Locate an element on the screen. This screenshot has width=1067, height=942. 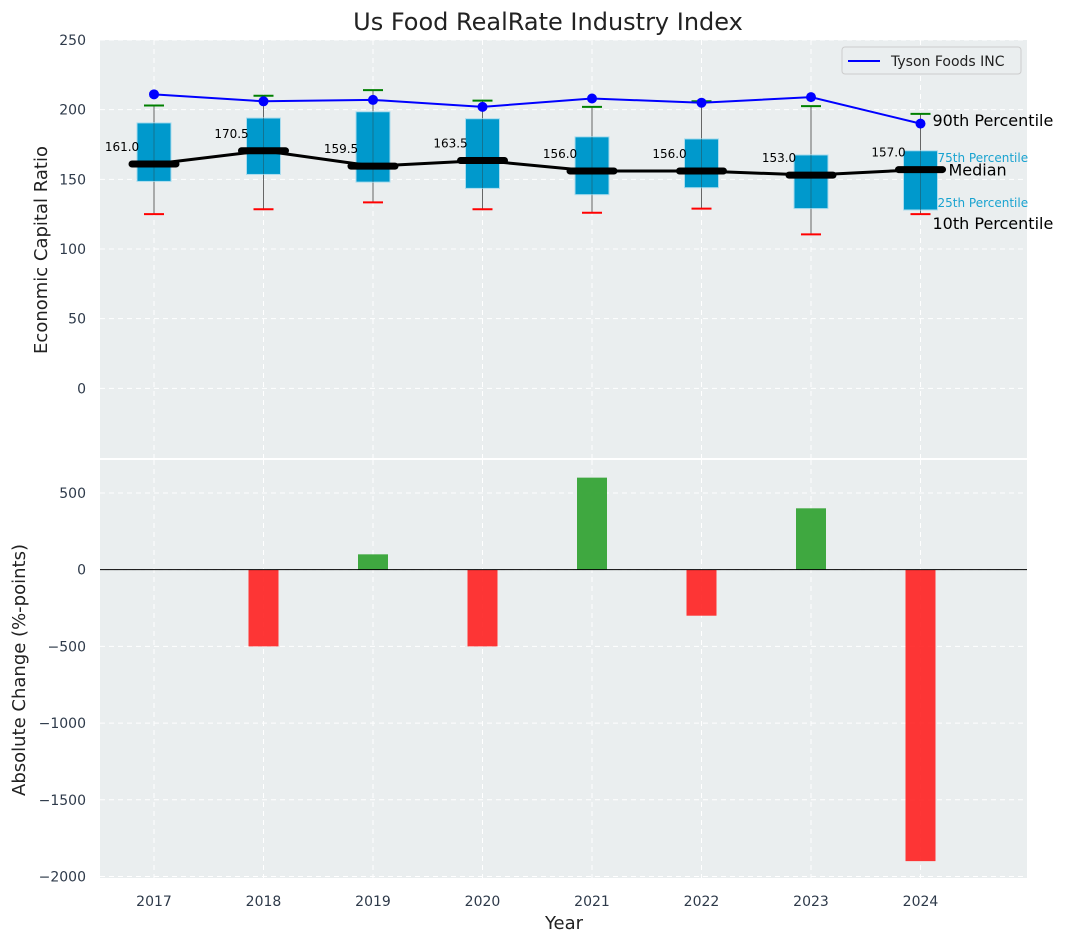
x-tick-label: 2023 is located at coordinates (811, 902).